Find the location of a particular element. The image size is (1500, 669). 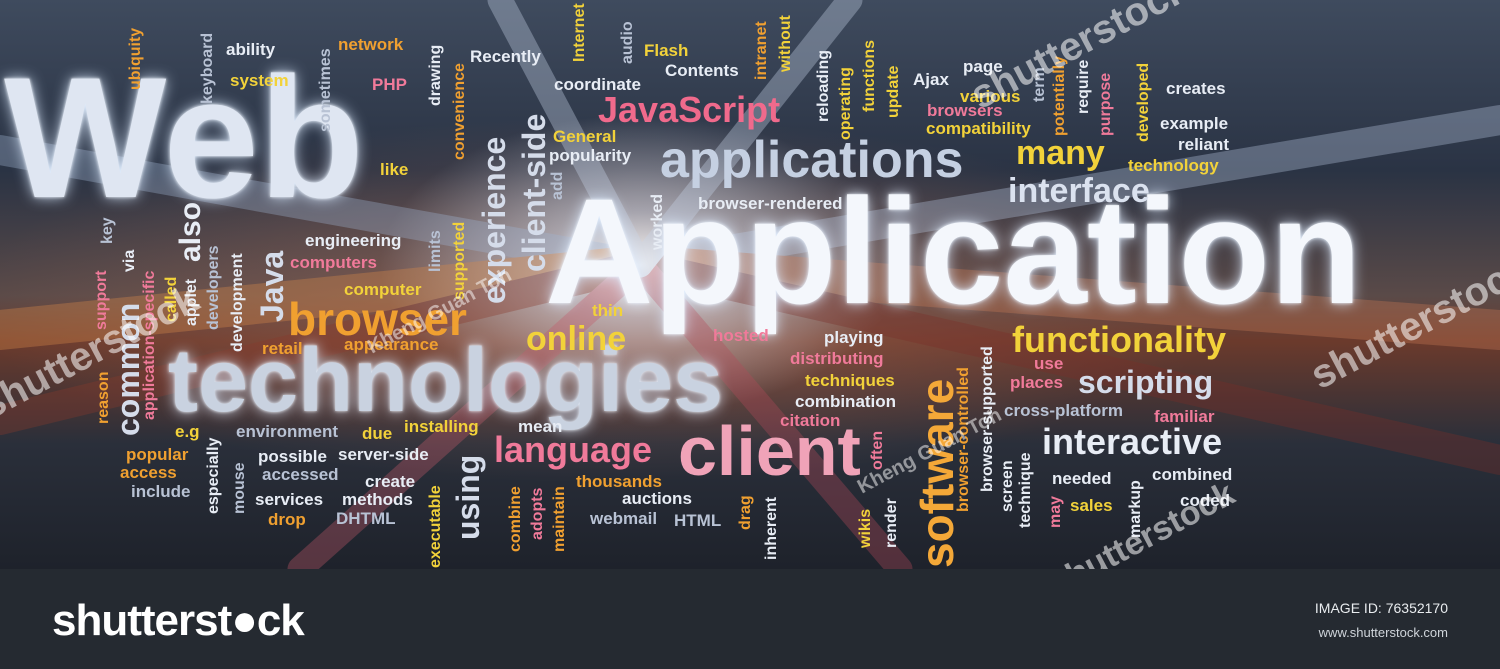

word-accessed: accessed is located at coordinates (300, 474).